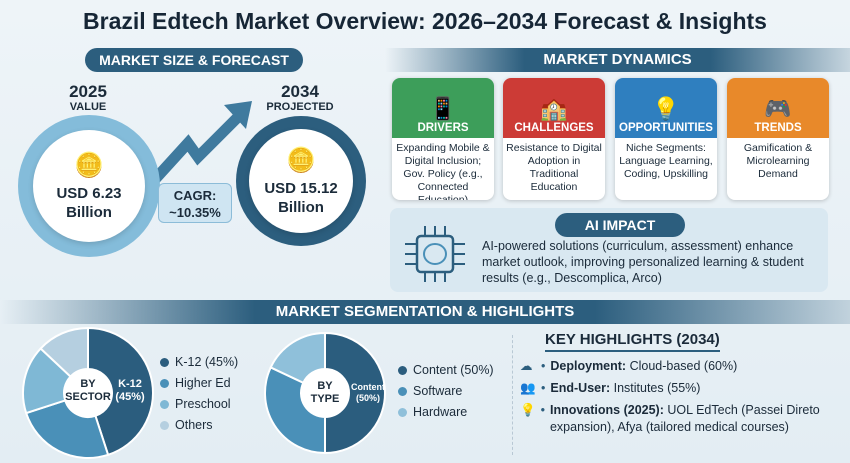 This screenshot has height=463, width=850. Describe the element at coordinates (207, 362) in the screenshot. I see `legend-label: K-12 (45%)` at that location.